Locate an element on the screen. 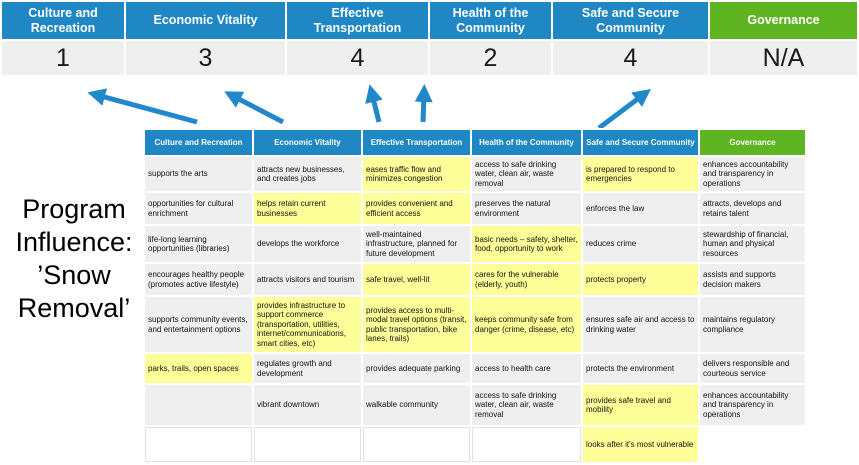 This screenshot has height=465, width=859. matrix-header-cell: Economic Vitality is located at coordinates (307, 142).